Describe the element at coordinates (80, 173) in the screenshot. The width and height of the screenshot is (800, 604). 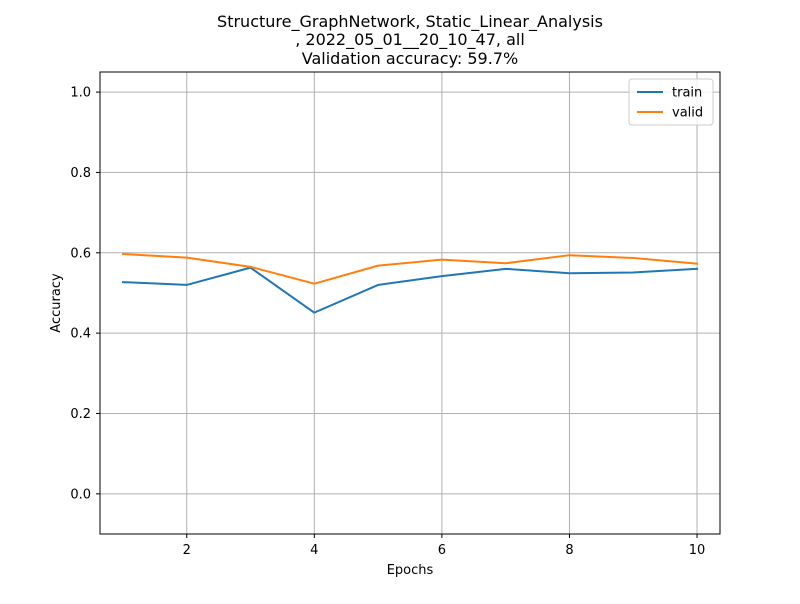
I see `y-tick-label: 0.8` at that location.